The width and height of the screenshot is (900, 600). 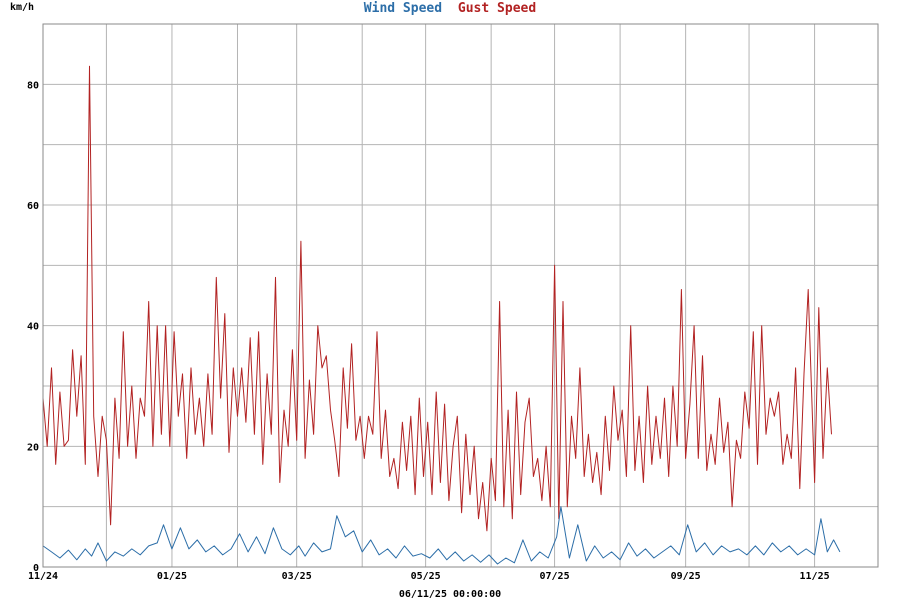 I want to click on y-tick-label: 40, so click(x=33, y=327).